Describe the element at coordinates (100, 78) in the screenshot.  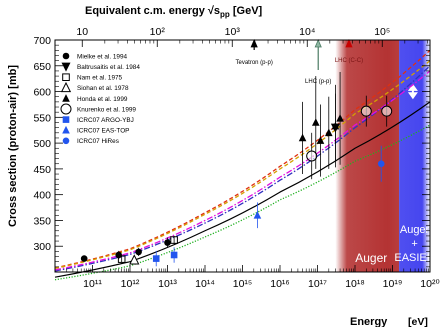
I see `legend-entry: Nam et al. 1975` at that location.